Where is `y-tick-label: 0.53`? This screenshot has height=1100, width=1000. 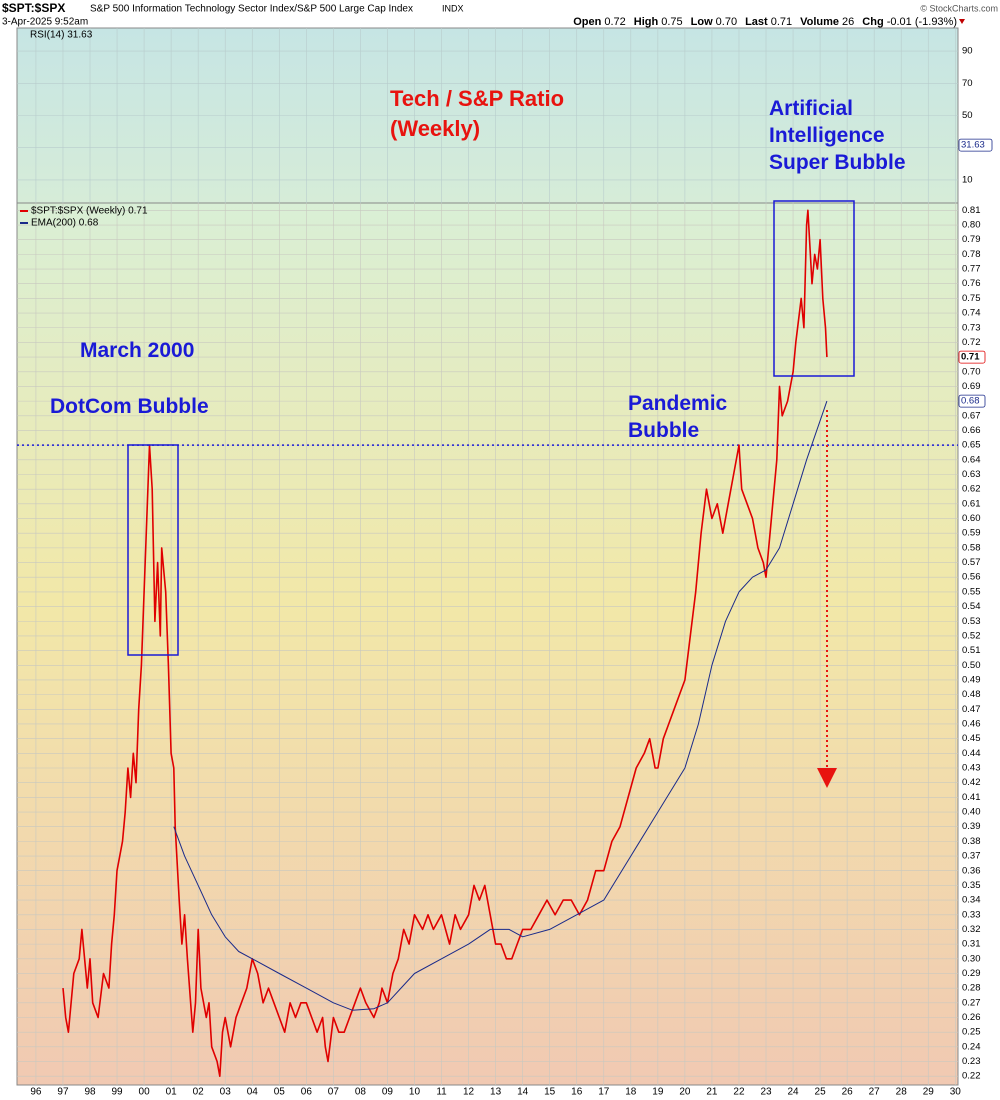
y-tick-label: 0.53 is located at coordinates (971, 621).